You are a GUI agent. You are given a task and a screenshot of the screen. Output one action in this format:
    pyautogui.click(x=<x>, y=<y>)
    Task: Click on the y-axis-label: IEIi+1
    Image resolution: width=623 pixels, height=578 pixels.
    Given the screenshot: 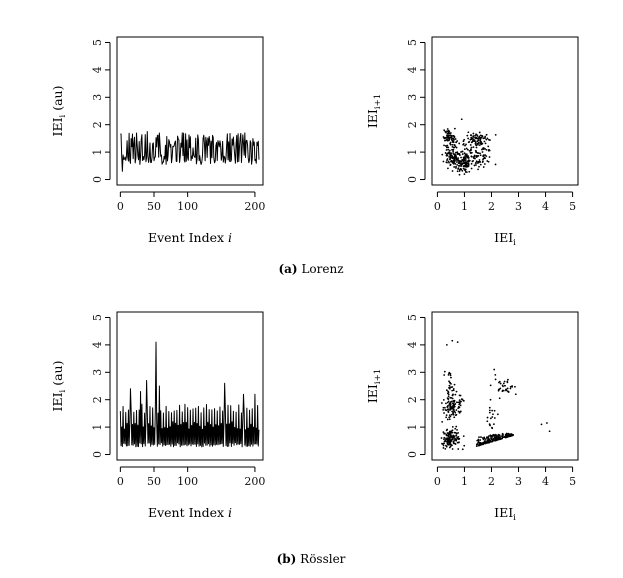 What is the action you would take?
    pyautogui.click(x=374, y=386)
    